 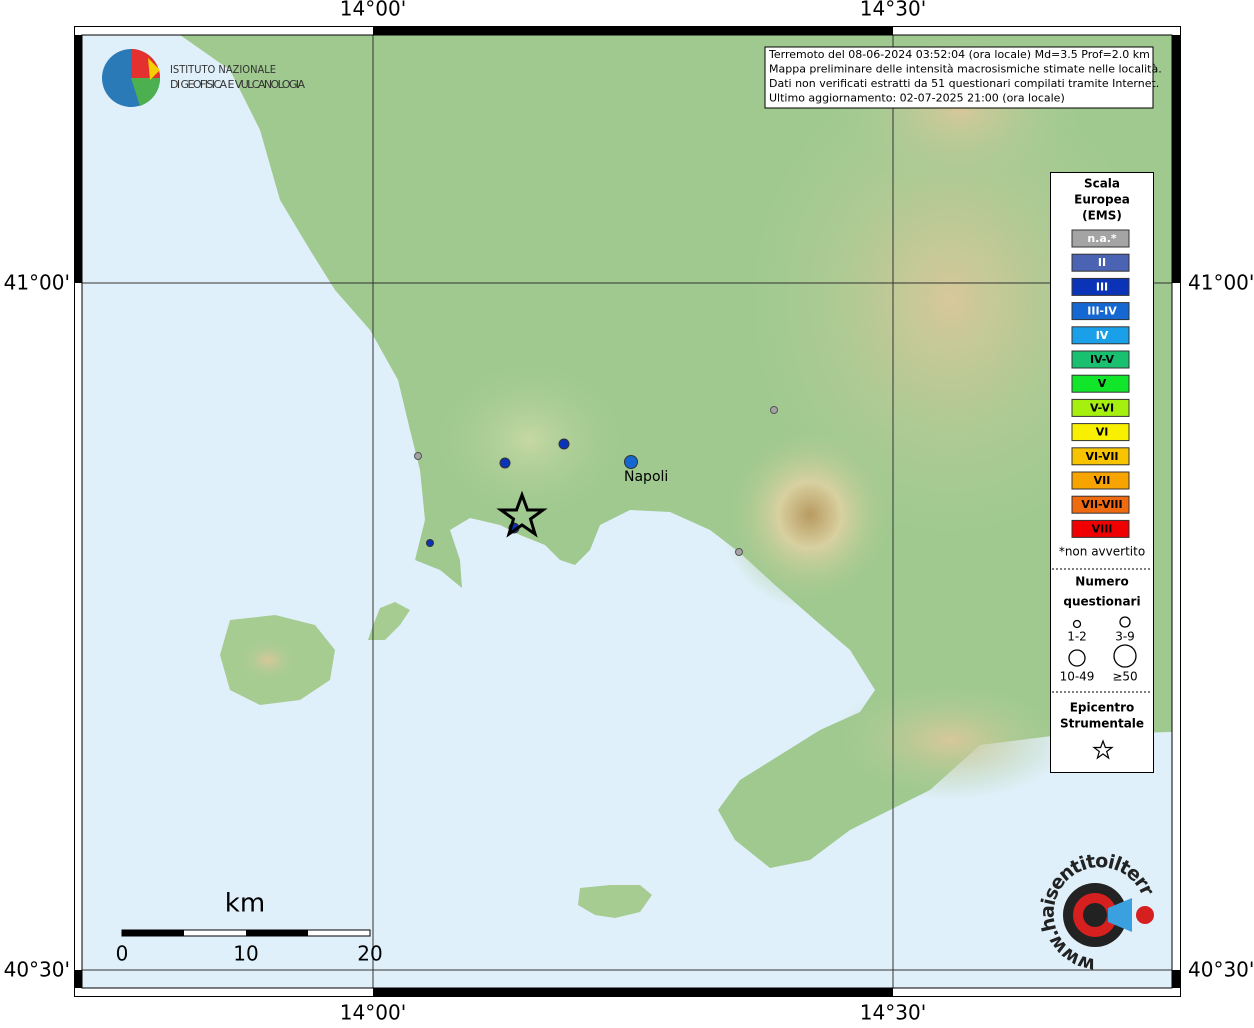 I want to click on legend-note: *non avvertito, so click(x=1102, y=552).